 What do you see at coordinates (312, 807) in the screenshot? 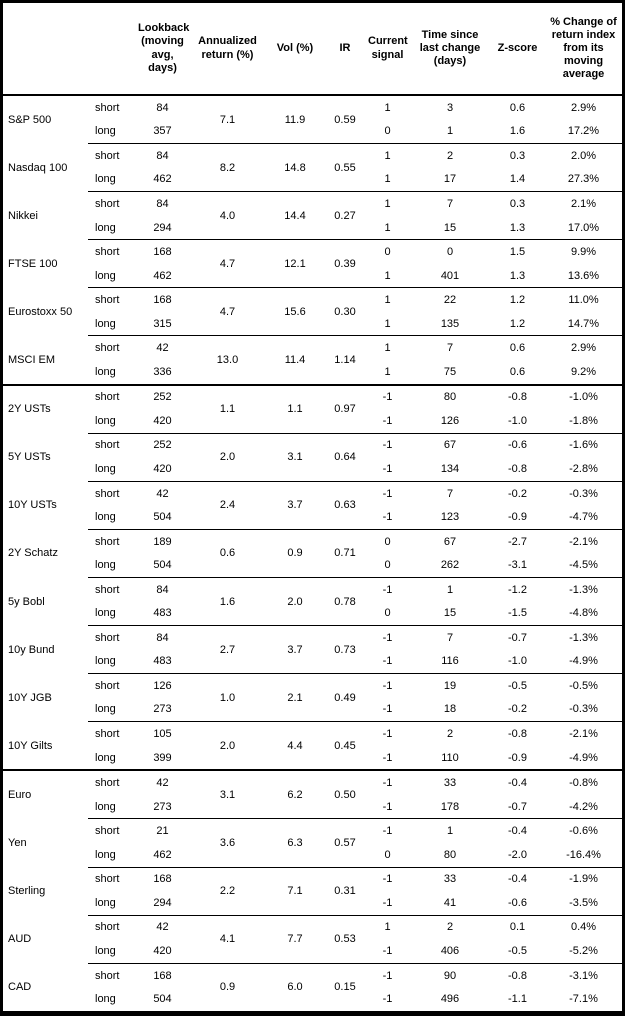
I see `asset-row-long: long 273 -1 178 -0.7 -4.2%` at bounding box center [312, 807].